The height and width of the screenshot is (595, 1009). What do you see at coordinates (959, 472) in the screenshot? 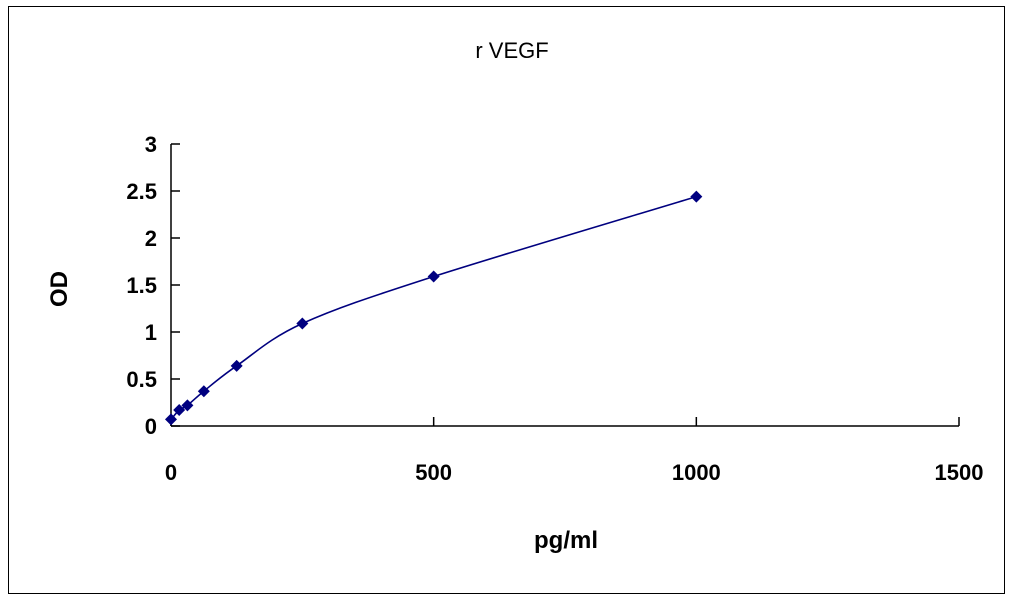
I see `x-tick-label: 1500` at bounding box center [959, 472].